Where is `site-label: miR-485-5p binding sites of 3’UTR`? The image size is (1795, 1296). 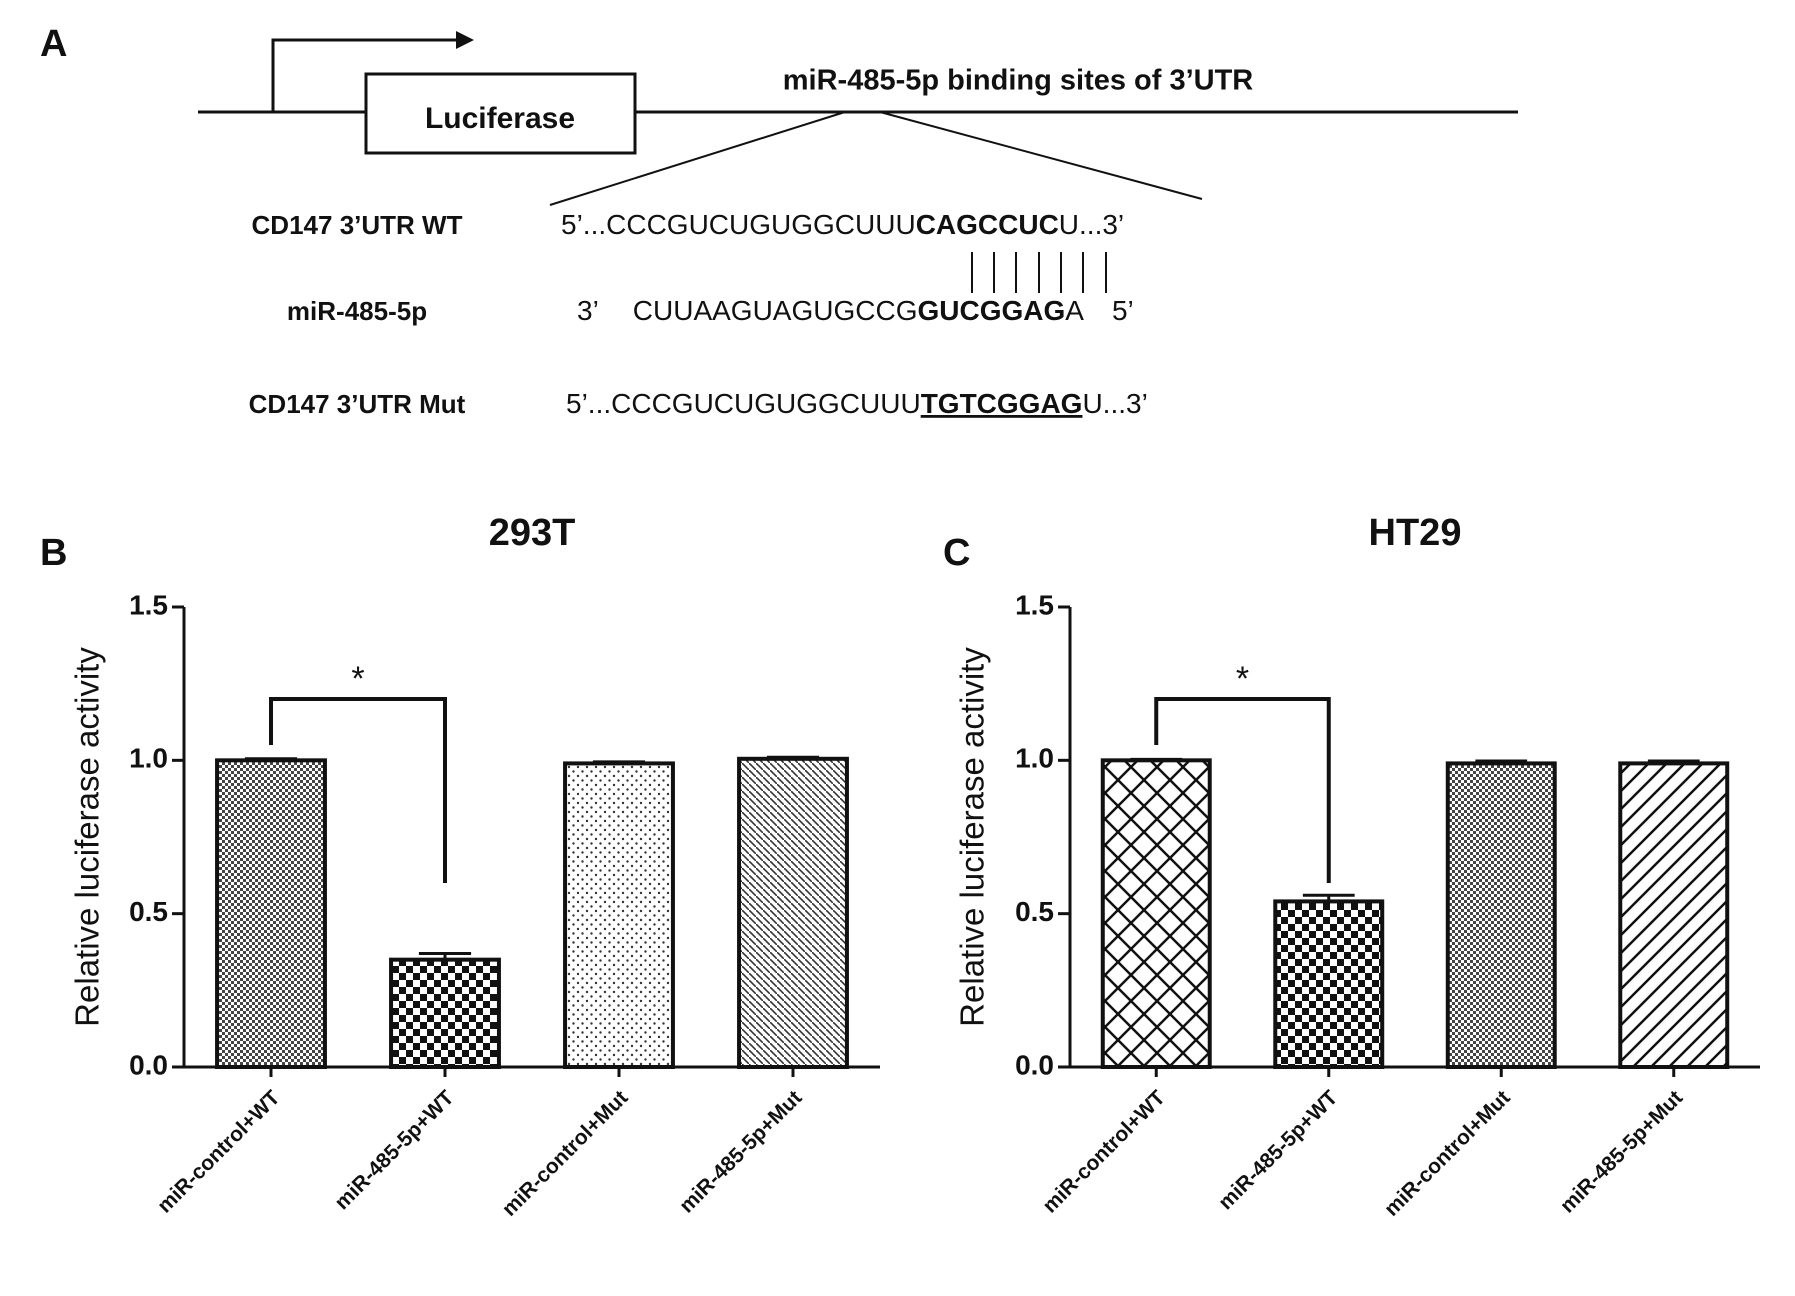 site-label: miR-485-5p binding sites of 3’UTR is located at coordinates (1018, 81).